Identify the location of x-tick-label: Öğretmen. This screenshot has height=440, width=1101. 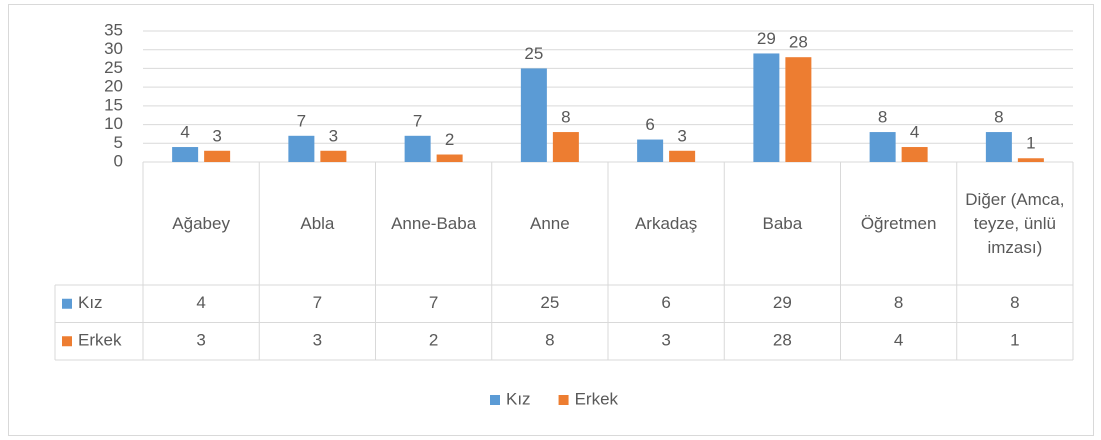
(898, 223).